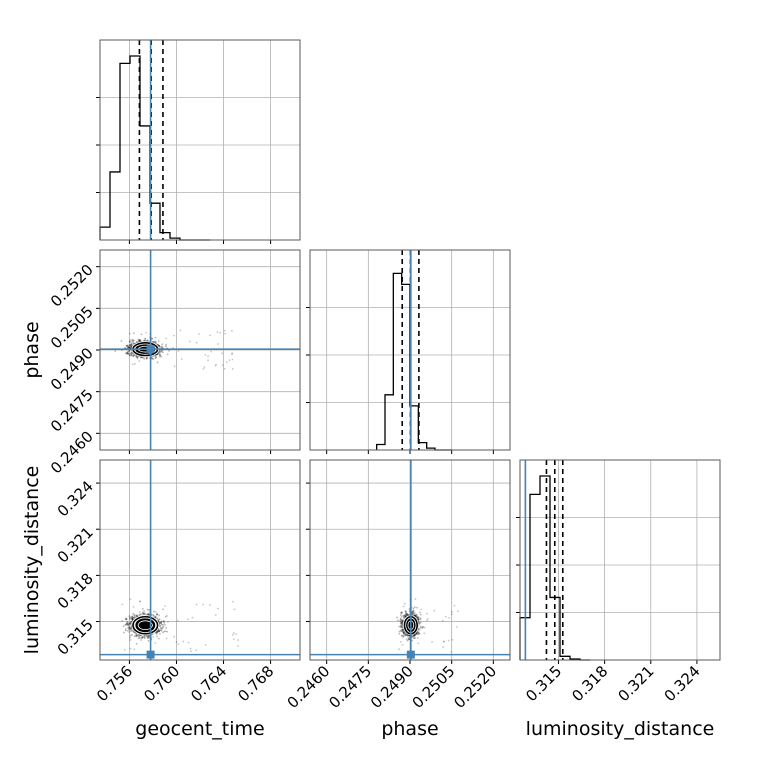  What do you see at coordinates (350, 687) in the screenshot?
I see `x-tick-label-phase: 0.2475` at bounding box center [350, 687].